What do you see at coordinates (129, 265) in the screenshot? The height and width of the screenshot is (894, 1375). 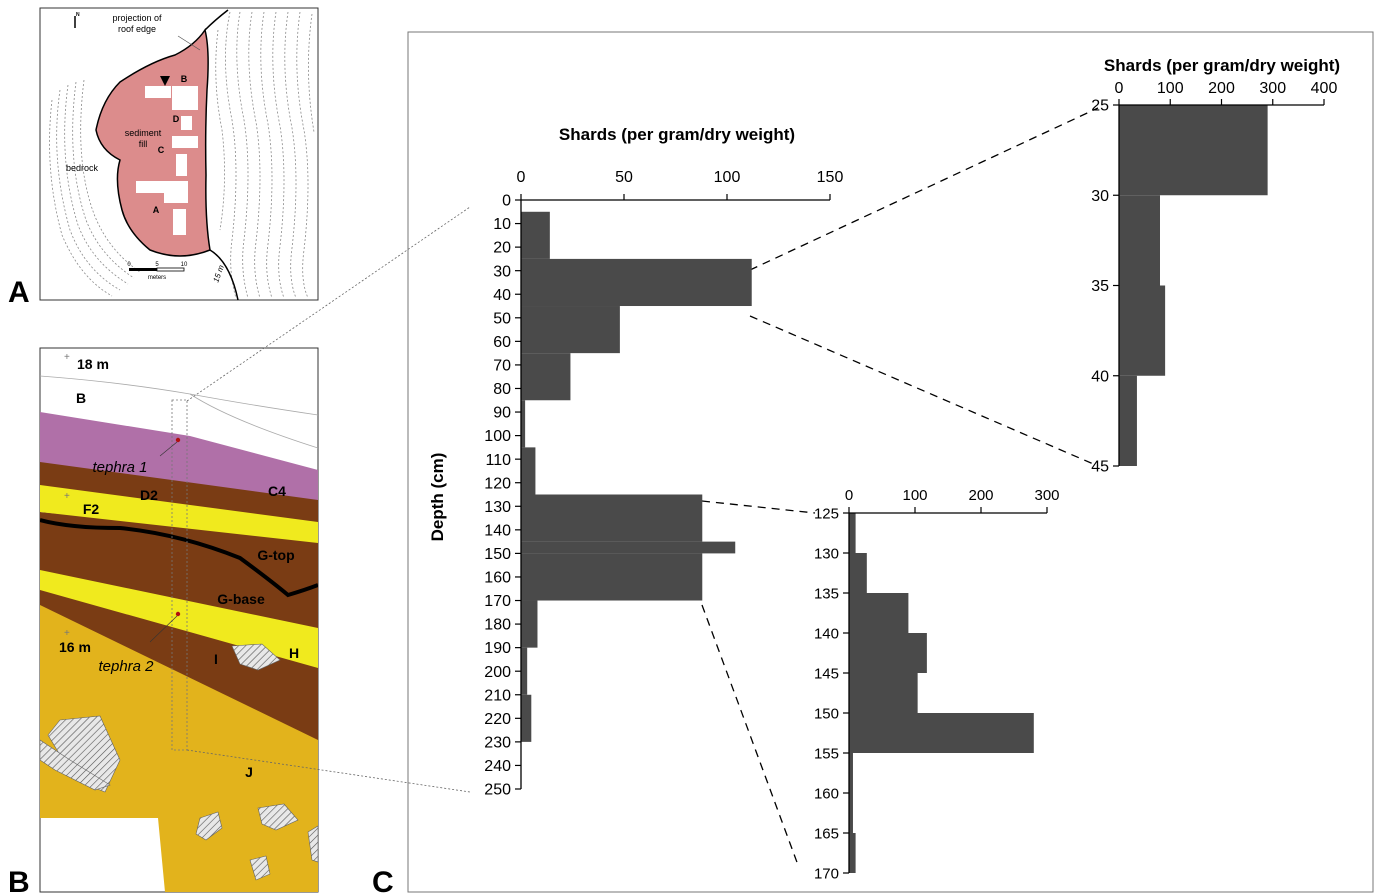 I see `scale-tick-0: 0` at bounding box center [129, 265].